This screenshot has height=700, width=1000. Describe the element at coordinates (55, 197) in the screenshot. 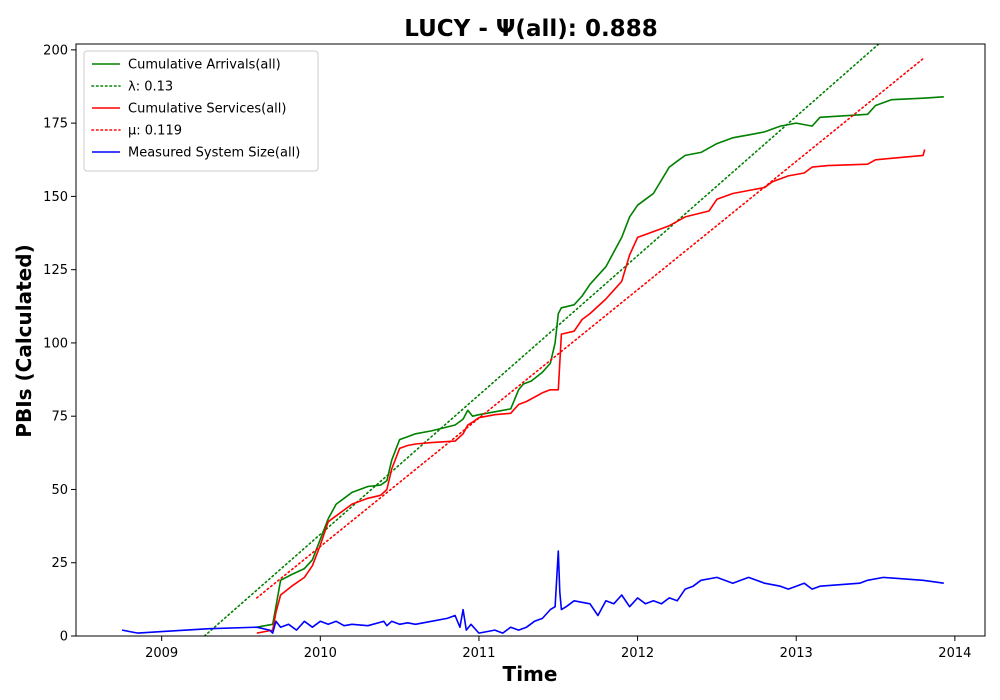

I see `y-tick-label: 150` at that location.